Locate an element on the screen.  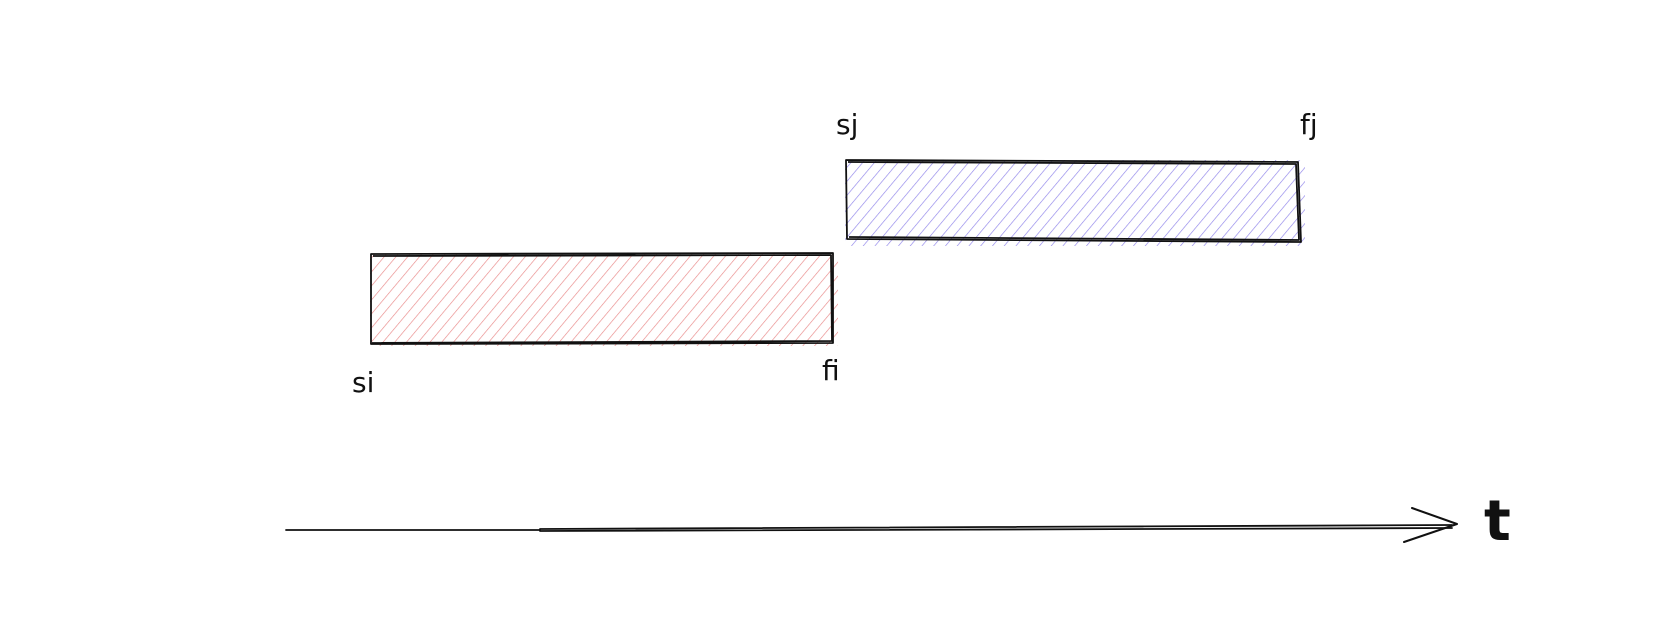
interval-j-hatch is located at coordinates (1075, 203).